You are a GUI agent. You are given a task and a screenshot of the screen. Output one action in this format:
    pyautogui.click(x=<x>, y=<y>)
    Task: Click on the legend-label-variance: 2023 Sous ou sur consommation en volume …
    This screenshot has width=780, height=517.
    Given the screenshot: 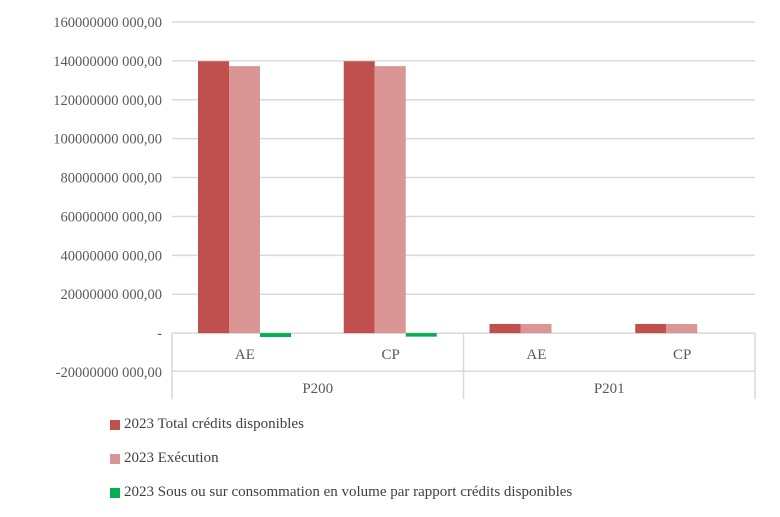 What is the action you would take?
    pyautogui.click(x=348, y=492)
    